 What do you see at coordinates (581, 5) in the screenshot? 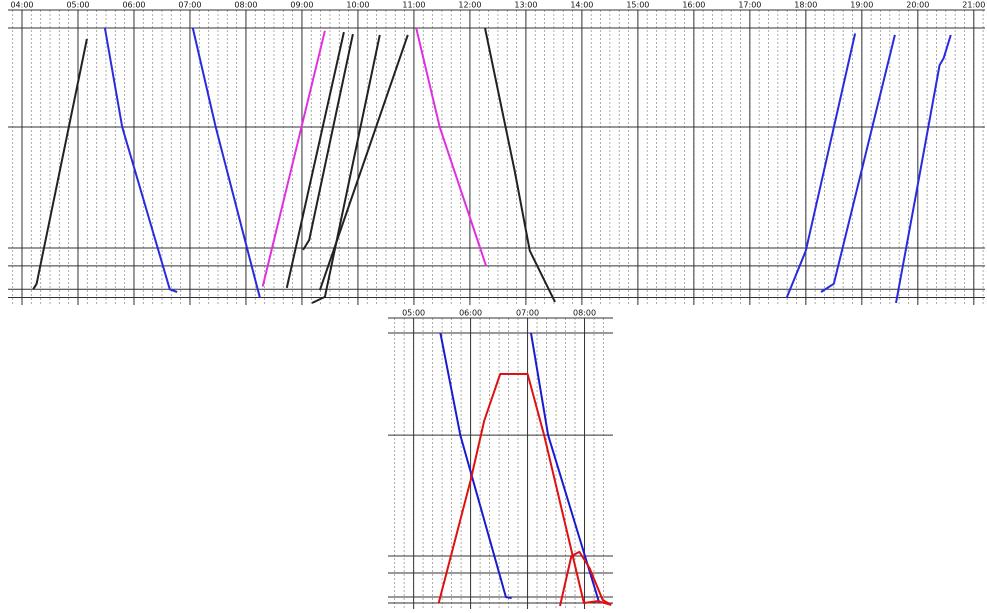
I see `x-tick-label: 14:00` at bounding box center [581, 5].